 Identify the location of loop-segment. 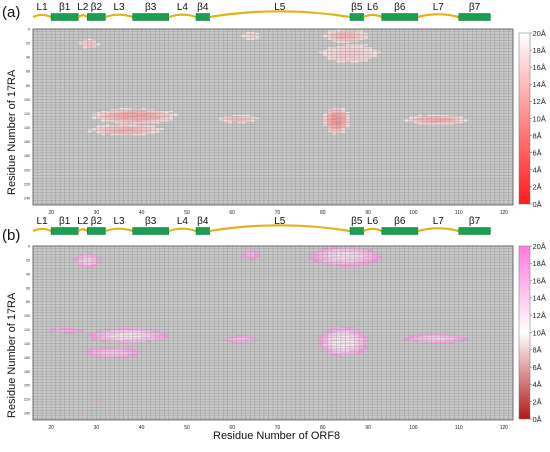
(182, 230).